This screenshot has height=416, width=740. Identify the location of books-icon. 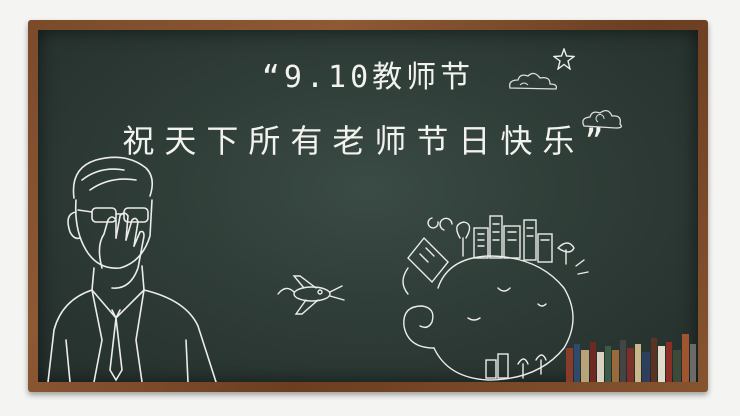
(631, 358).